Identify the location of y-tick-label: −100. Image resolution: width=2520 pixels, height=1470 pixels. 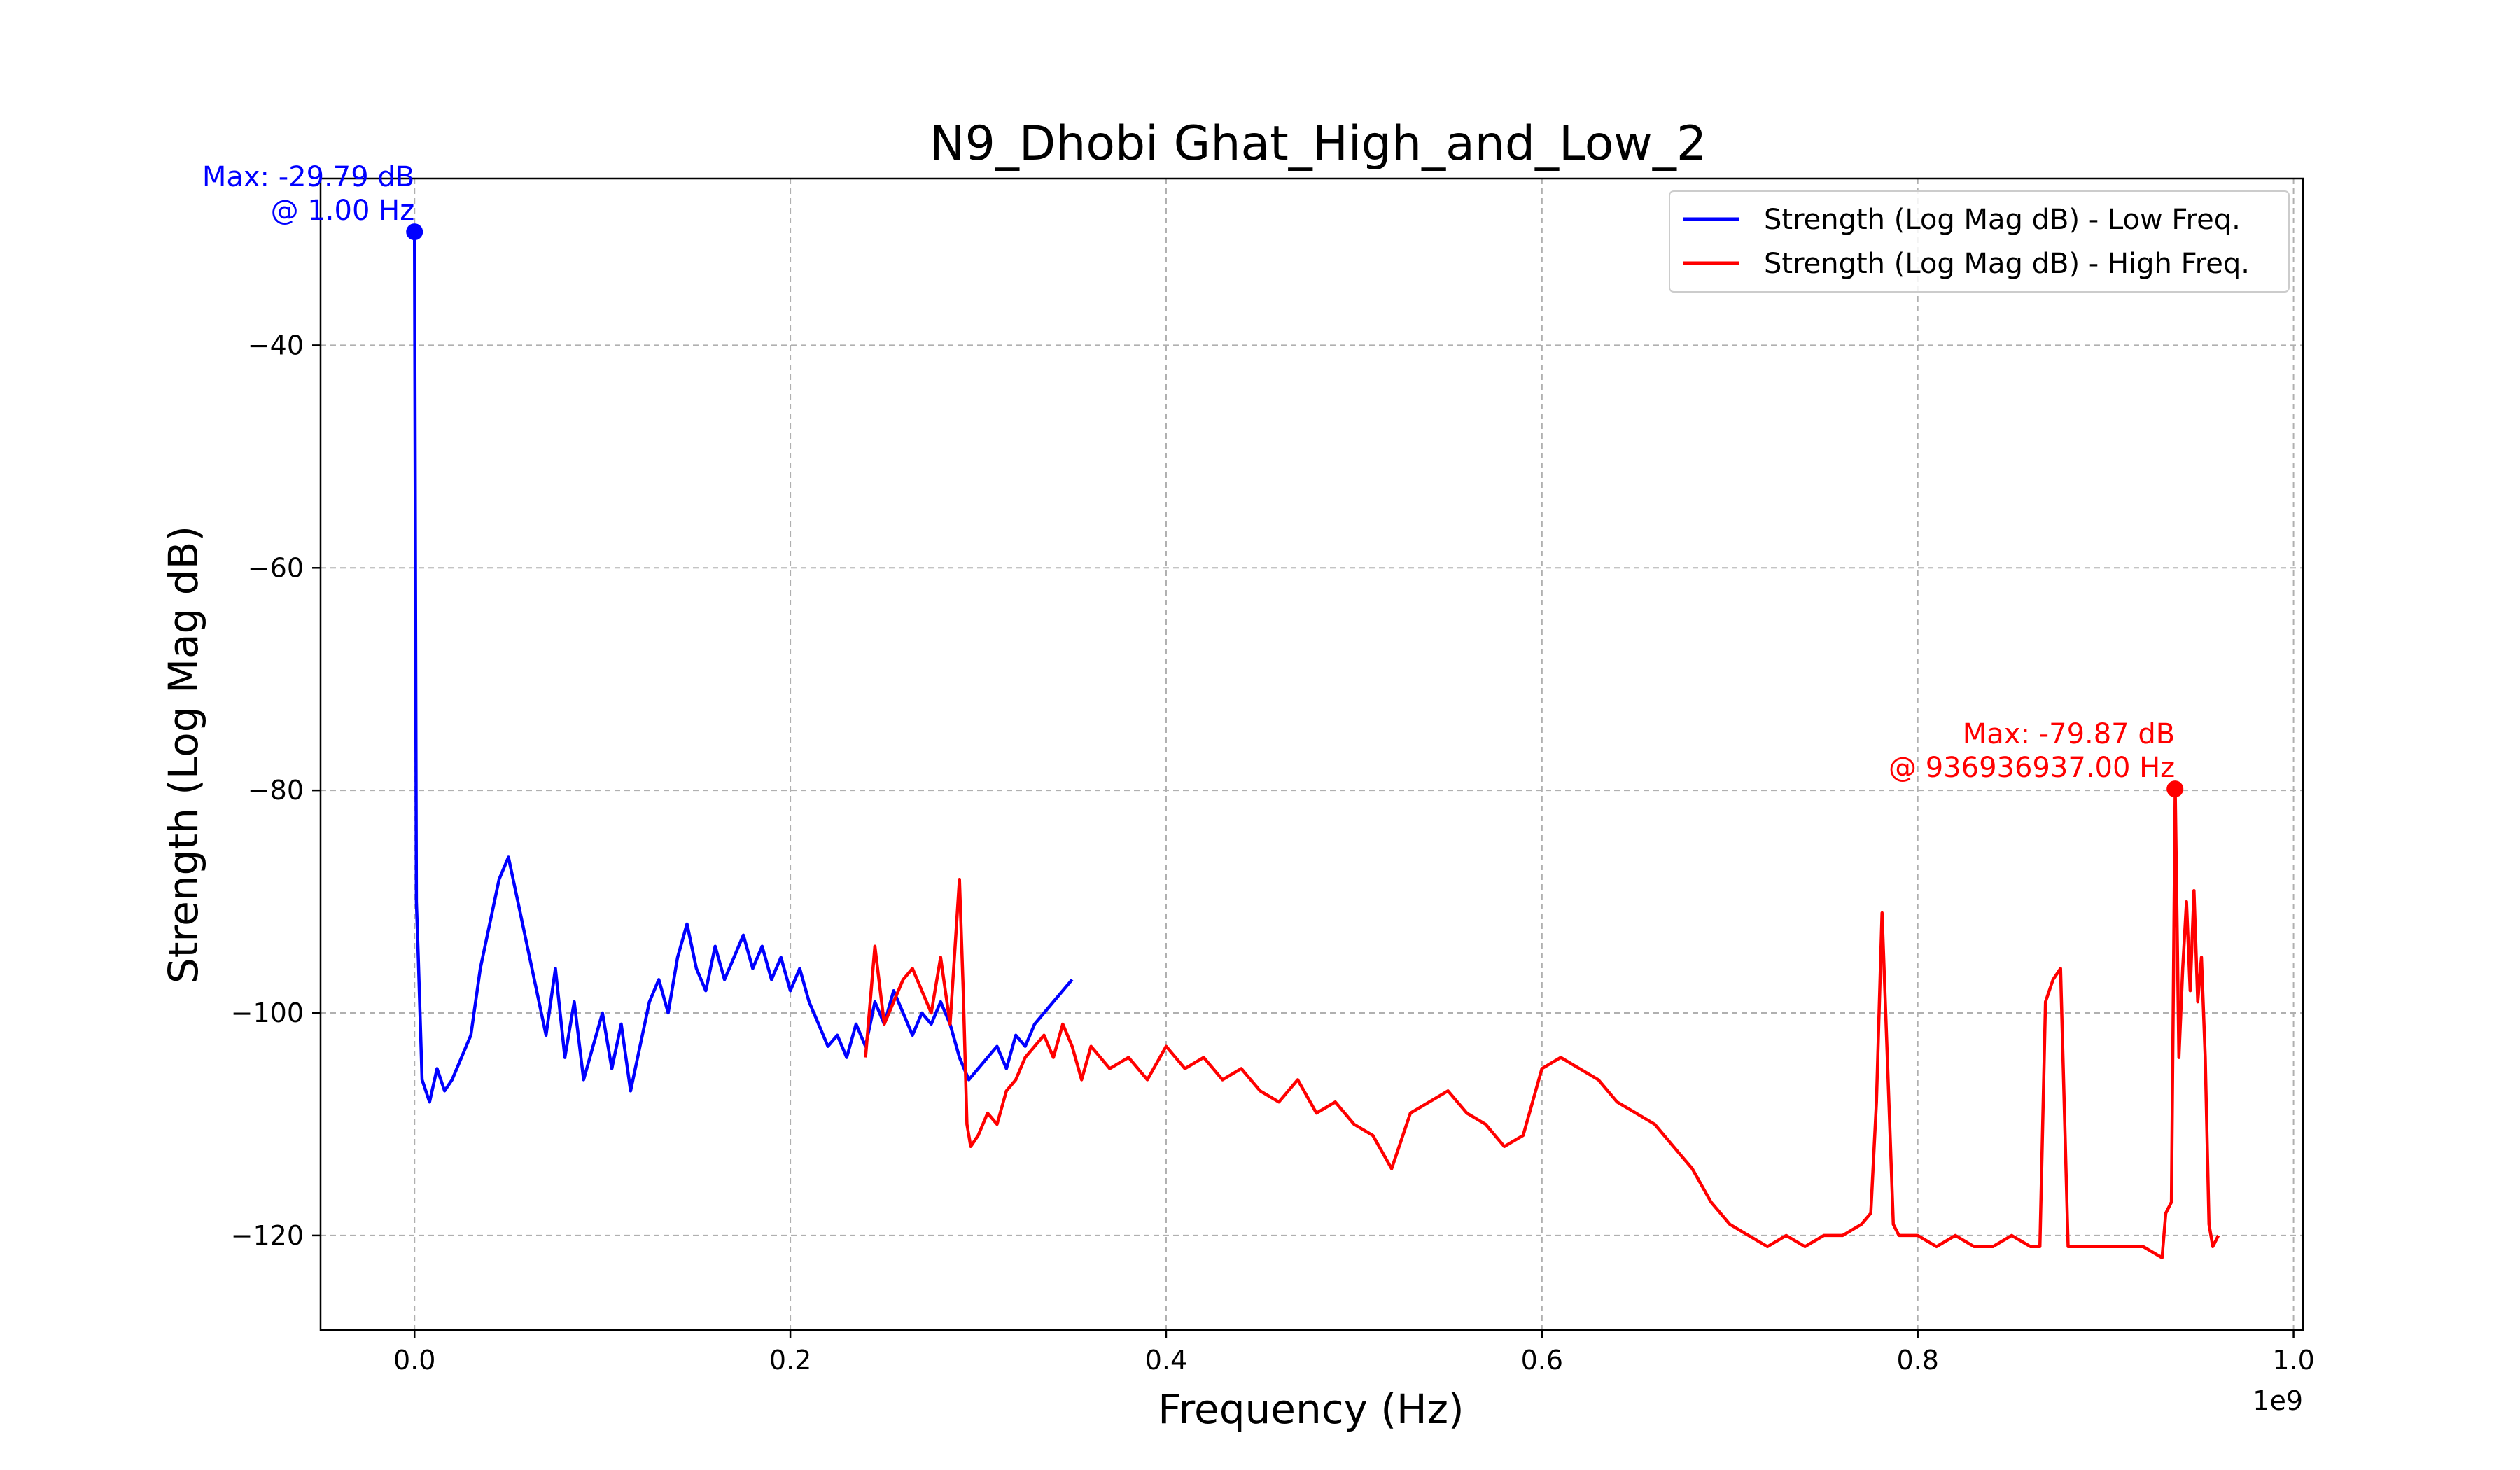
(267, 1012).